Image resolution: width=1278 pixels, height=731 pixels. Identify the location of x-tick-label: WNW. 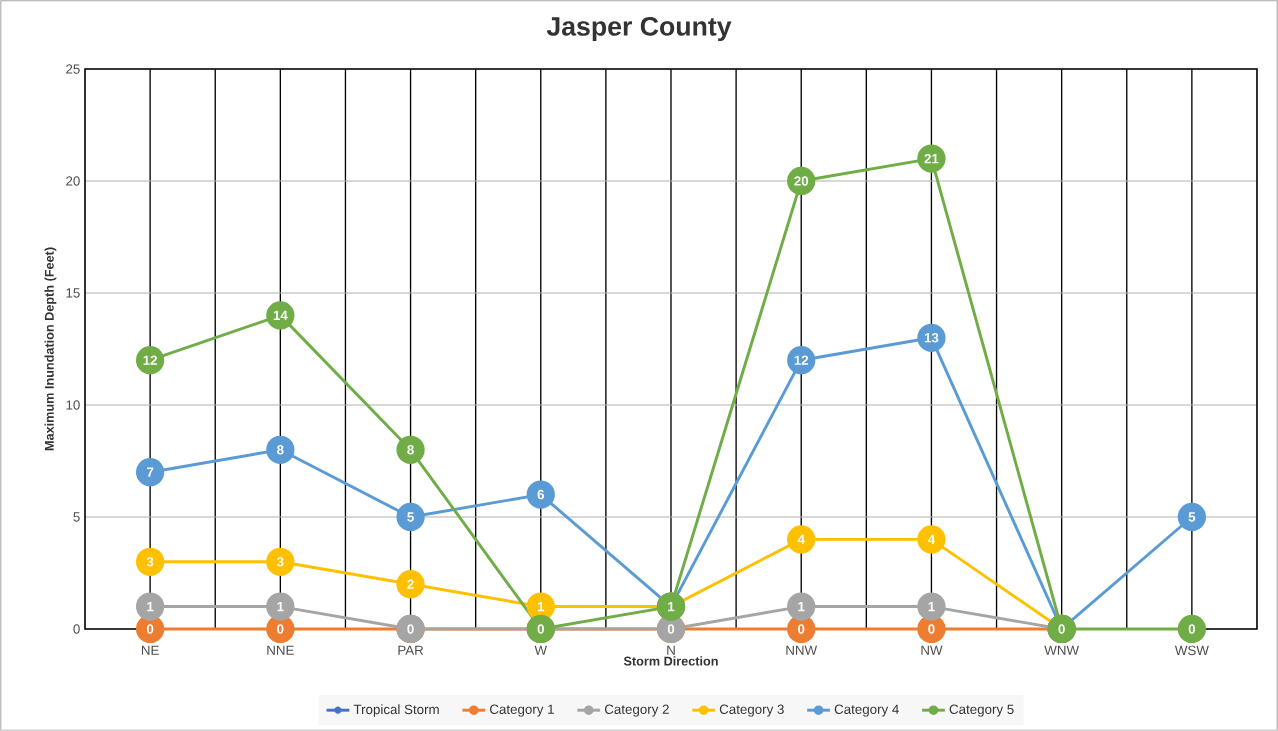
(1062, 650).